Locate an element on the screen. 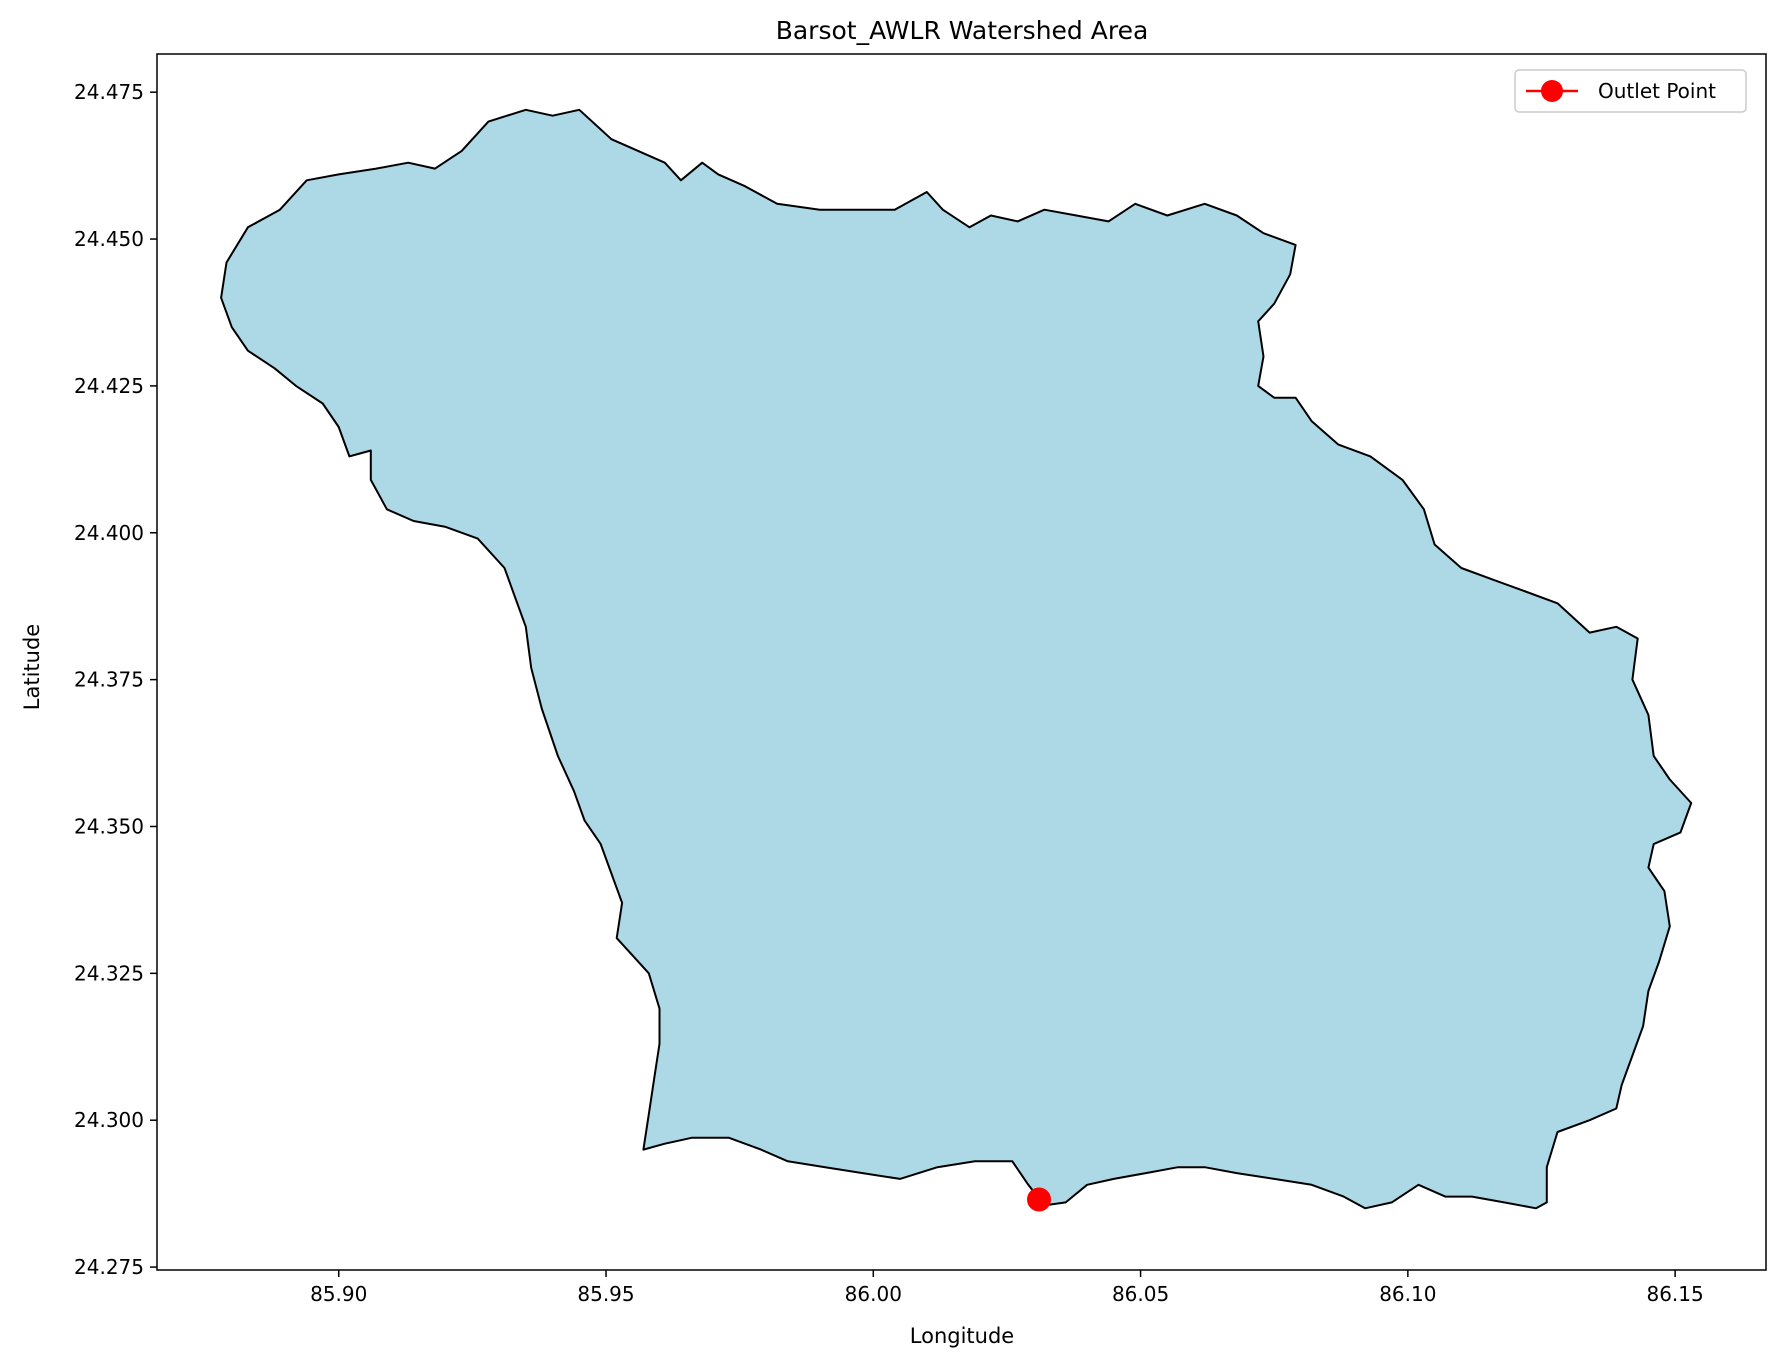 This screenshot has height=1363, width=1781. y-tick-label: 24.375 is located at coordinates (109, 680).